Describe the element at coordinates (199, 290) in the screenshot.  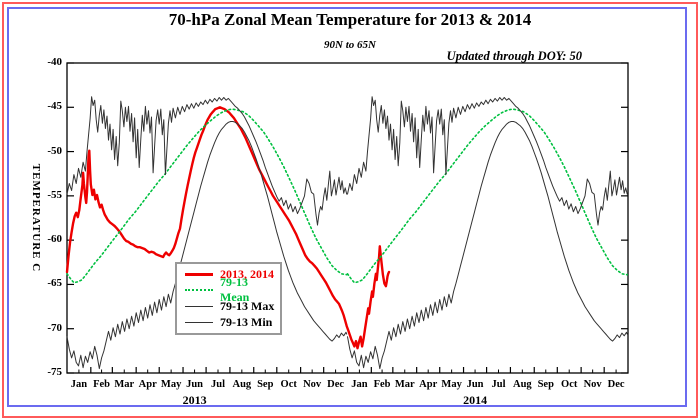
I see `legend-sample-mean-line` at that location.